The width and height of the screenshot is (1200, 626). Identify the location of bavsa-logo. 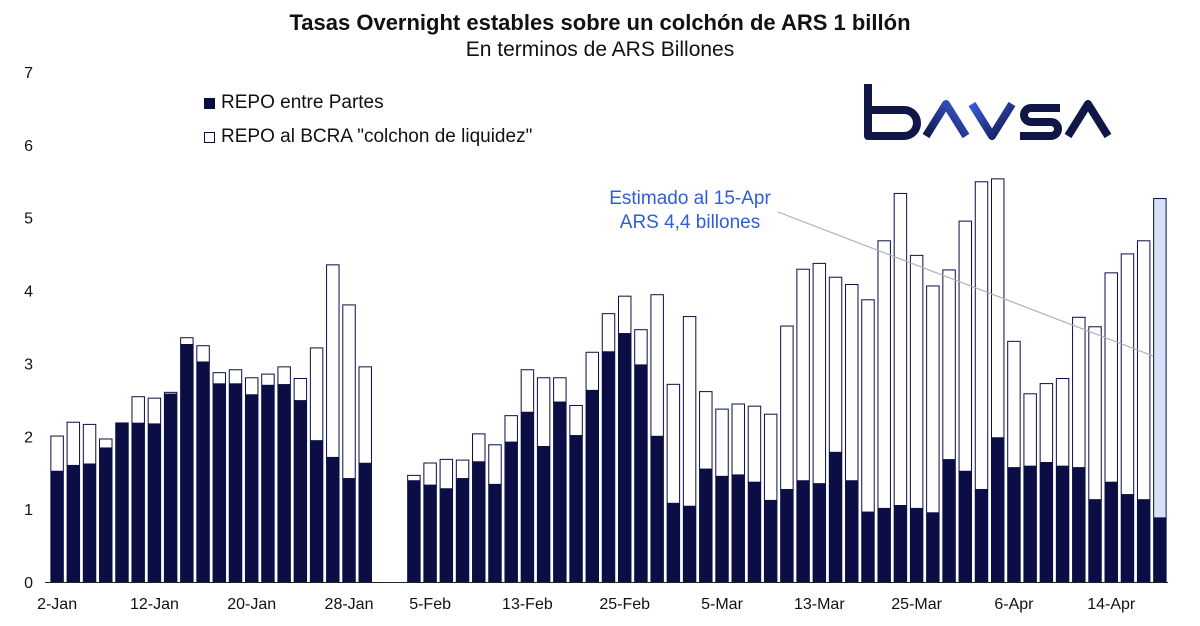
(988, 112).